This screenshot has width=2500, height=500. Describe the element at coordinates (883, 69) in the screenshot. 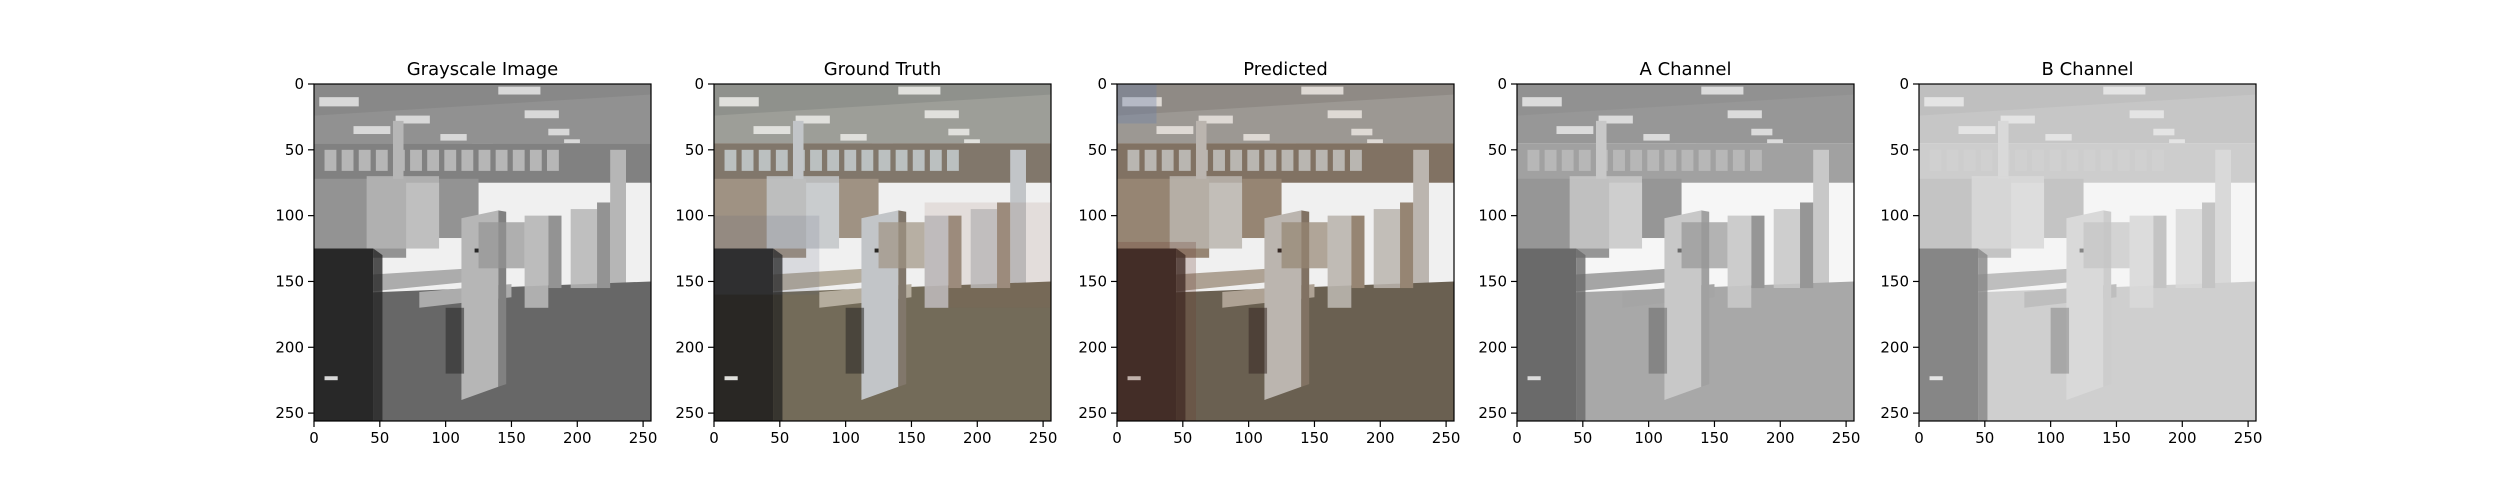

I see `panel-title-ground-truth: Ground Truth` at that location.